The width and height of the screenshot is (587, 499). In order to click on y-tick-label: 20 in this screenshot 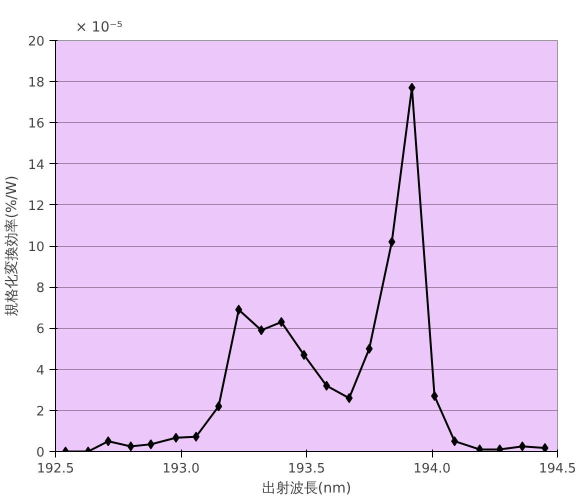, I will do `click(36, 42)`.